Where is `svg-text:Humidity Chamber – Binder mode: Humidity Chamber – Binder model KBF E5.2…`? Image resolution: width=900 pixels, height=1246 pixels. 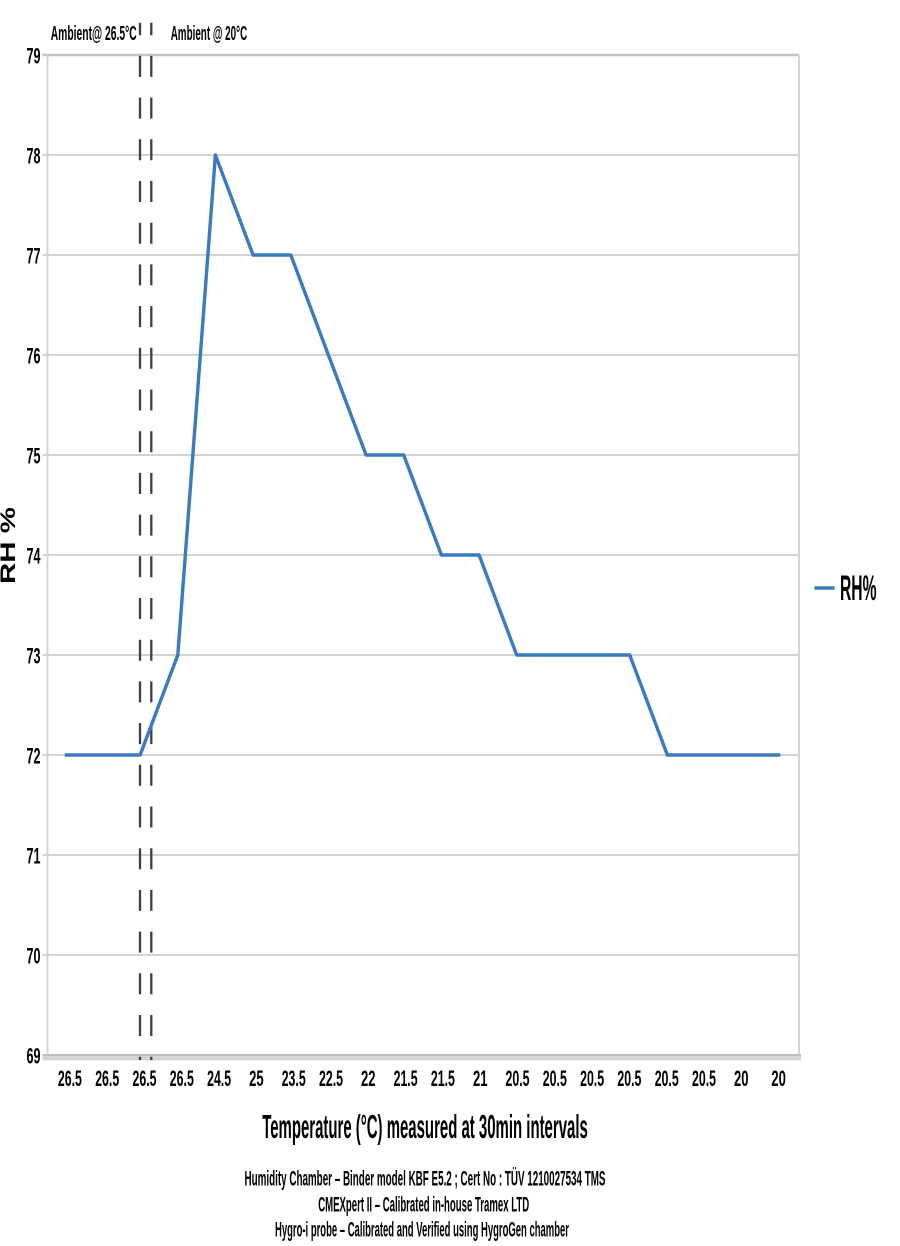
svg-text:Humidity Chamber – Binder mode: Humidity Chamber – Binder model KBF E5.2… is located at coordinates (425, 1179).